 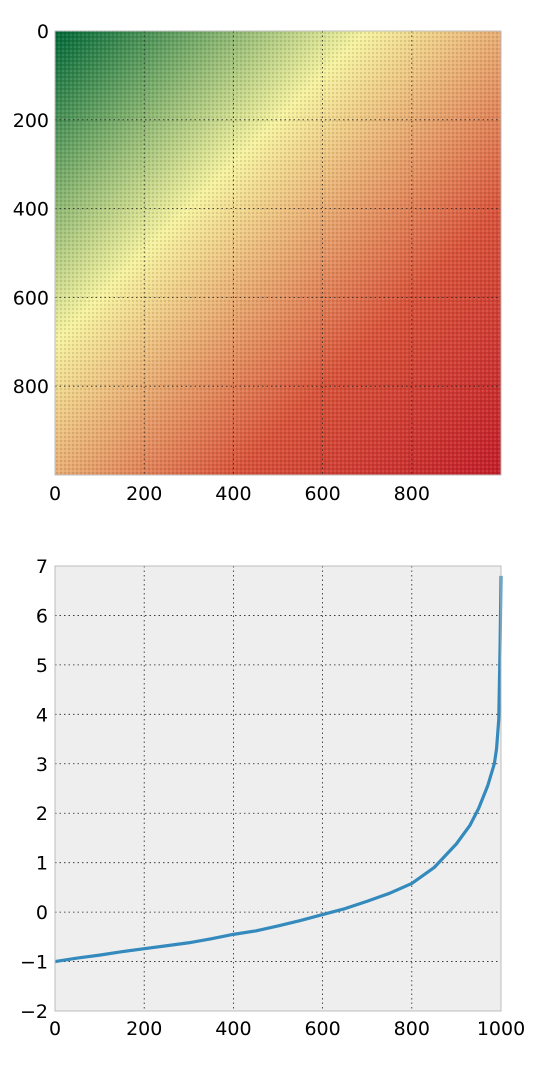 What do you see at coordinates (31, 298) in the screenshot?
I see `heatmap-y-tick-label: 600` at bounding box center [31, 298].